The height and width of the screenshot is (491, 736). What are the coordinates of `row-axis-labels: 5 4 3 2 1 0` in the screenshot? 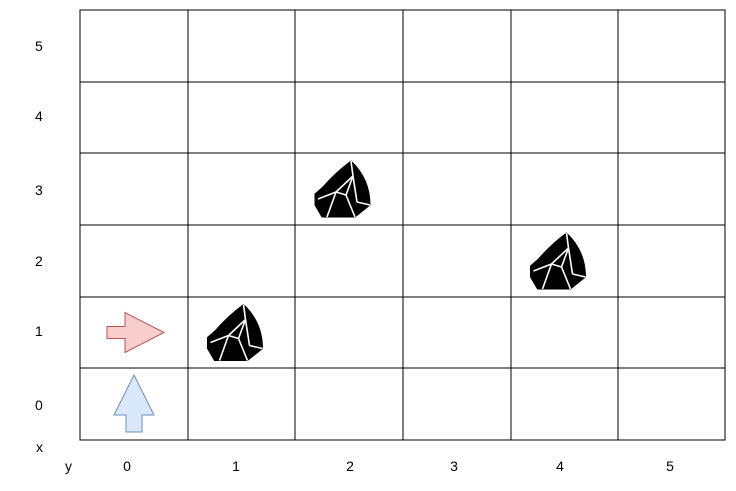 It's located at (39, 225).